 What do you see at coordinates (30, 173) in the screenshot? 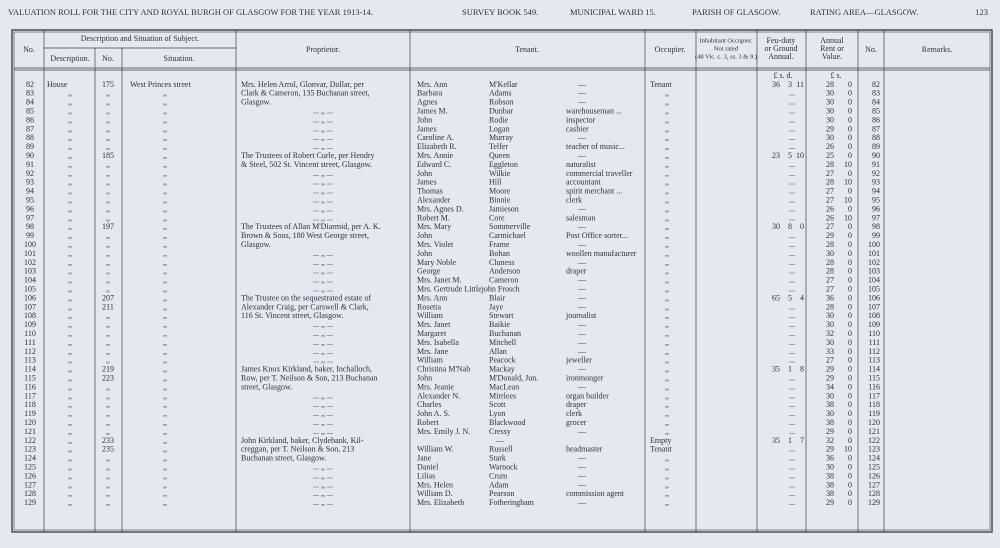
I see `row-number: 92` at bounding box center [30, 173].